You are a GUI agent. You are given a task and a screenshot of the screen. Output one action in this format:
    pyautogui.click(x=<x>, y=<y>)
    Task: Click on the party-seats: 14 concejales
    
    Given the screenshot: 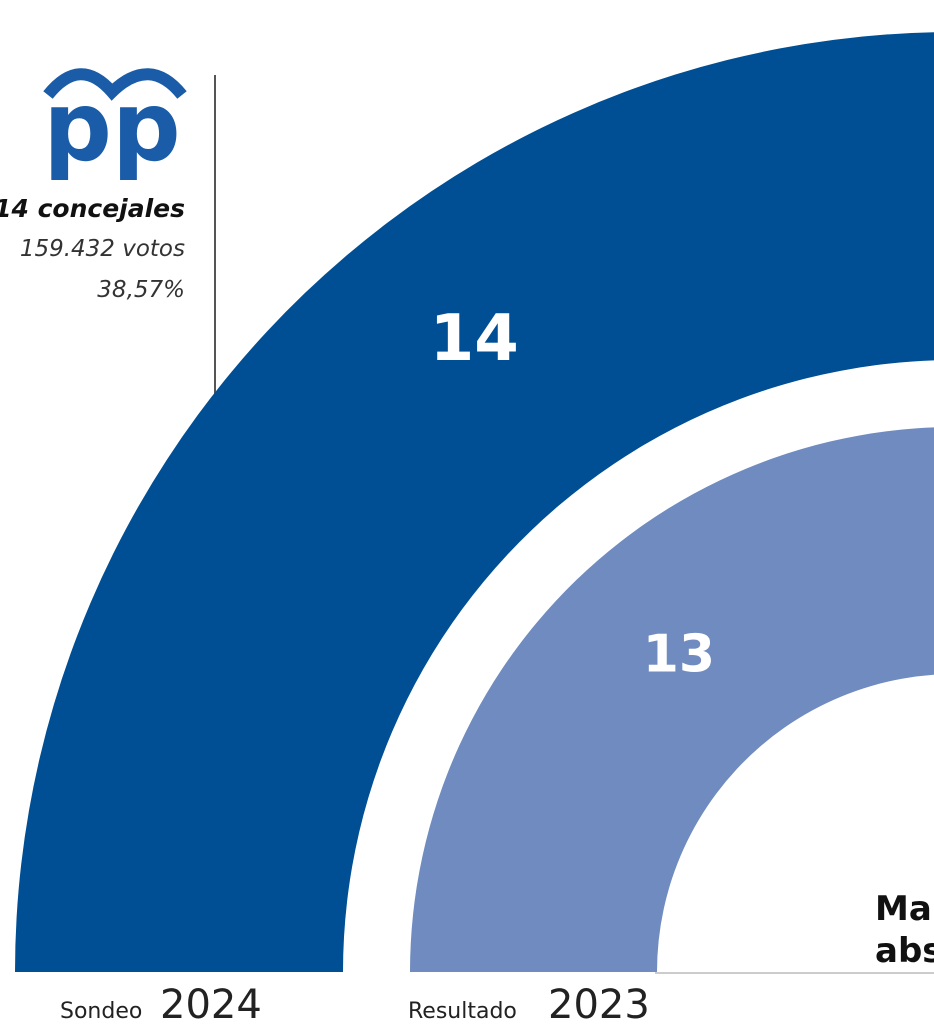 What is the action you would take?
    pyautogui.click(x=92, y=208)
    